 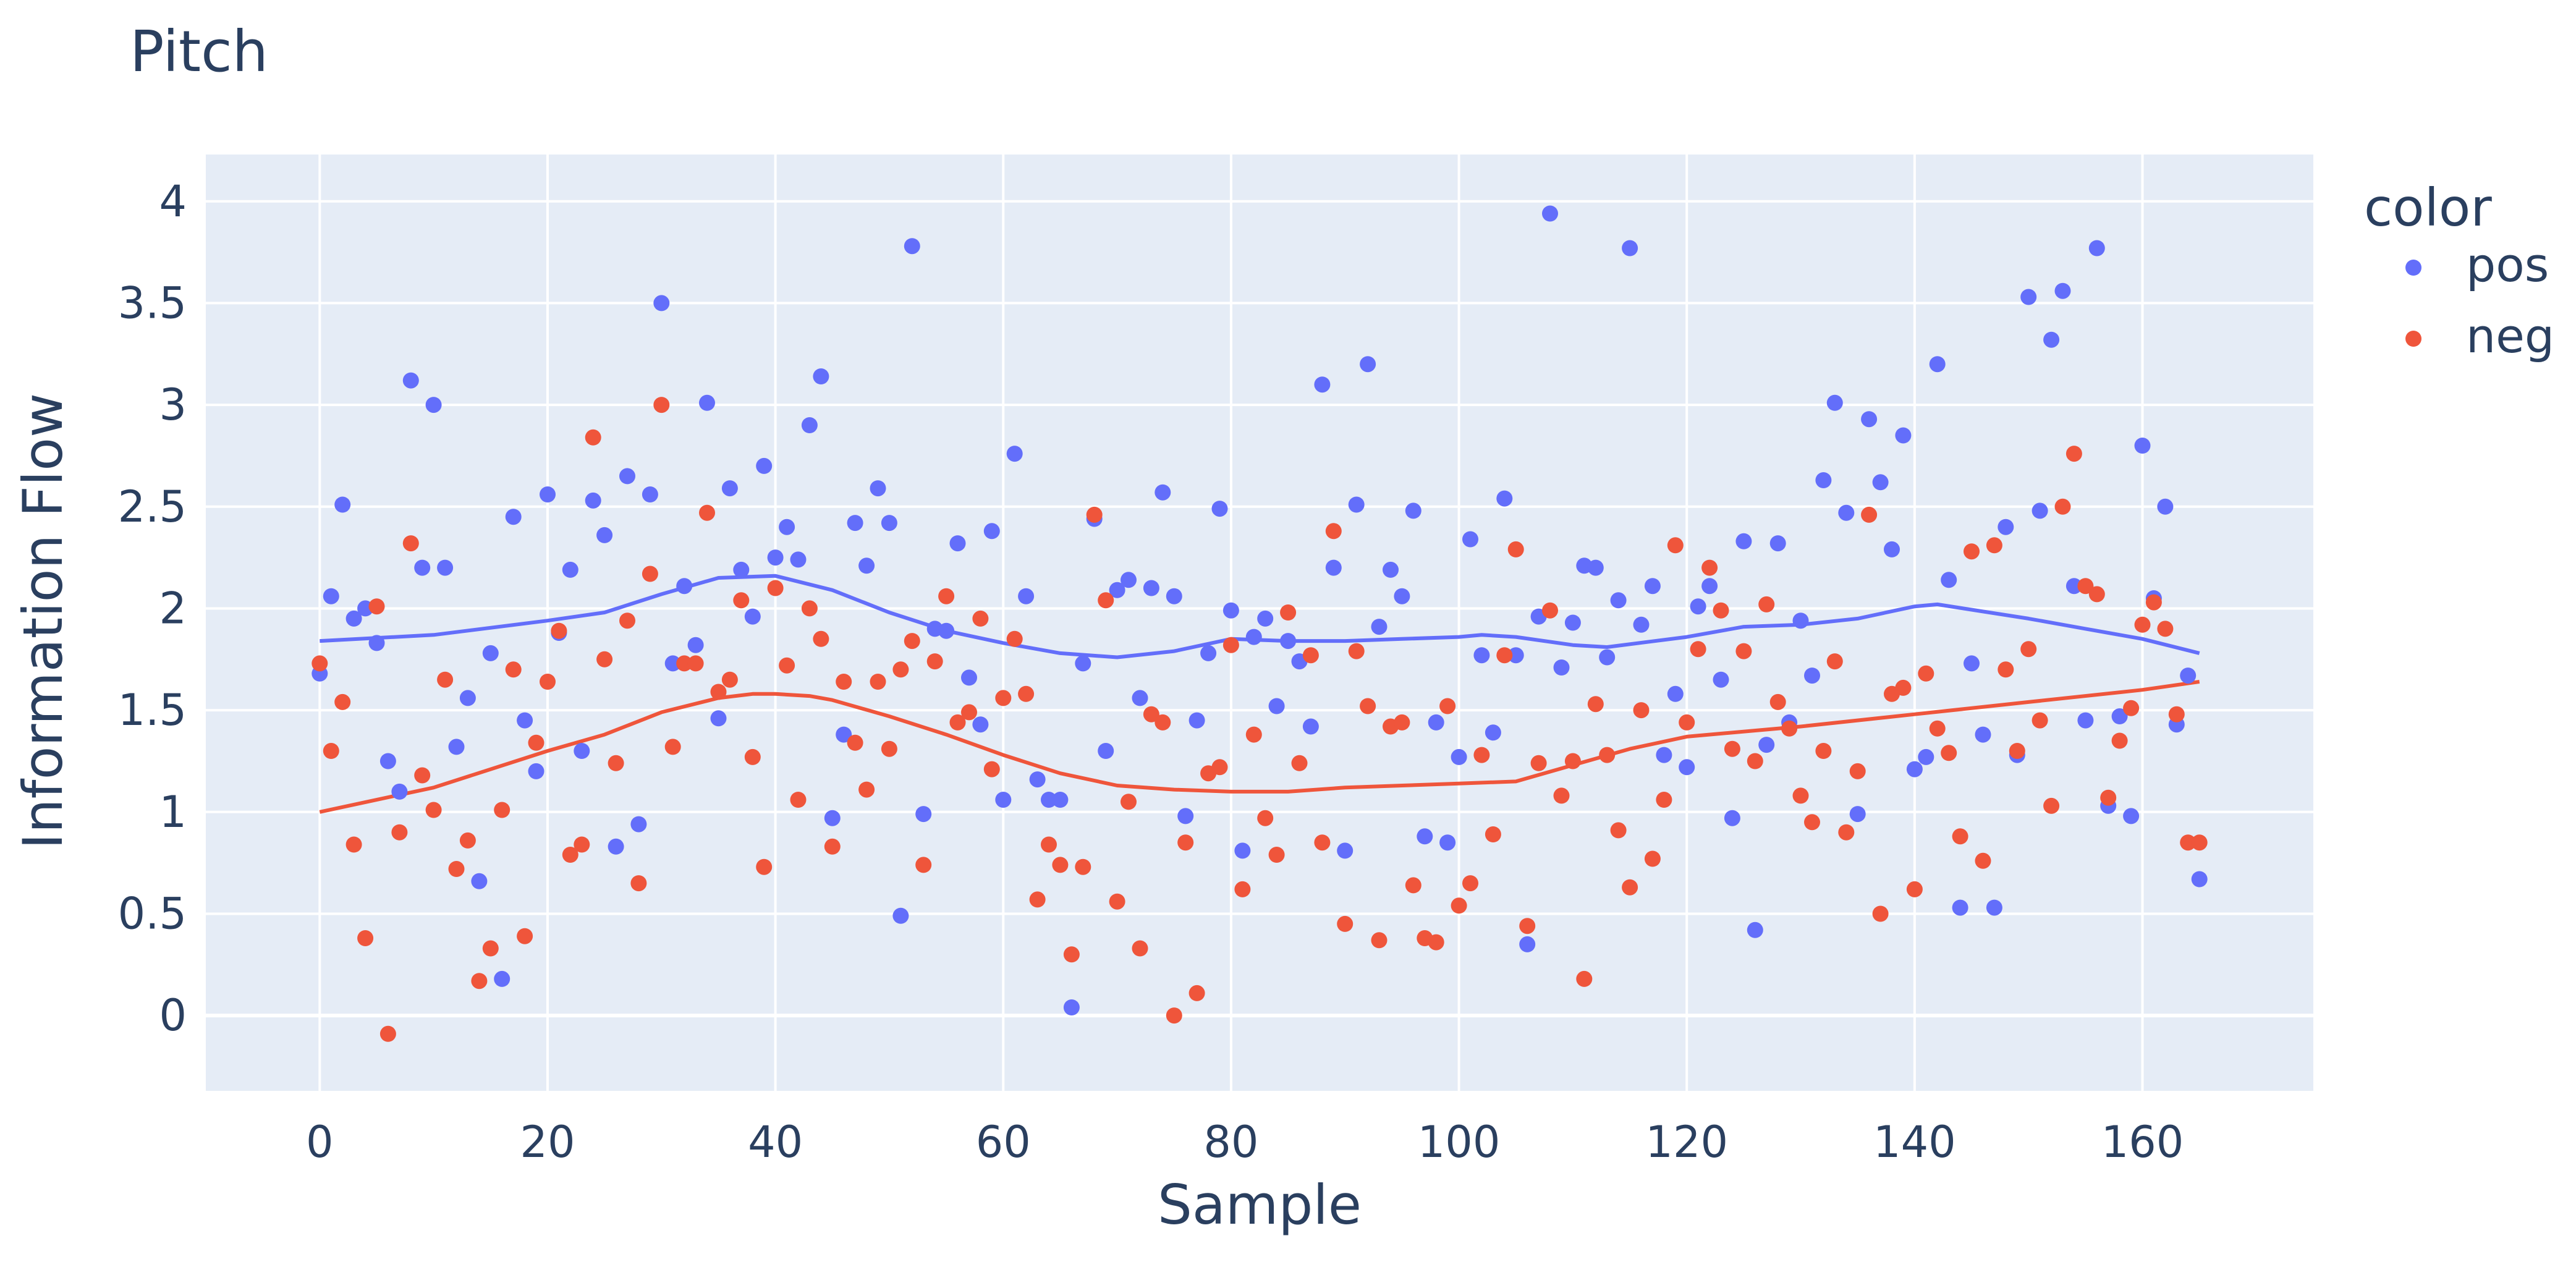 What do you see at coordinates (152, 710) in the screenshot?
I see `y-tick-label: 1.5` at bounding box center [152, 710].